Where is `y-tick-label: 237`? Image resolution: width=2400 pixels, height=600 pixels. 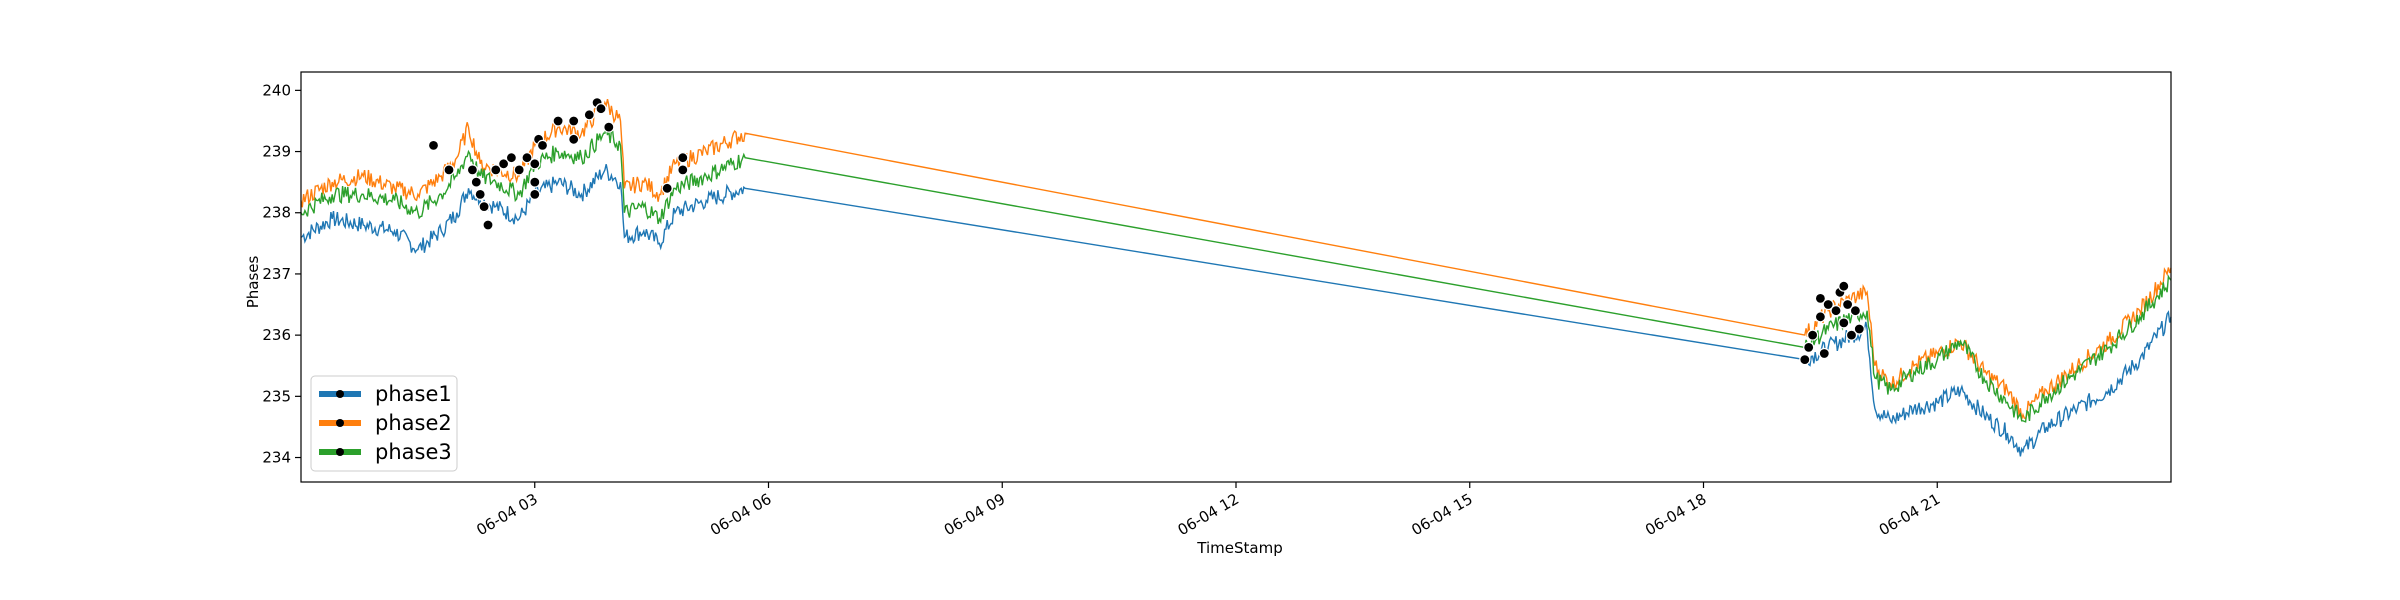 y-tick-label: 237 is located at coordinates (276, 274).